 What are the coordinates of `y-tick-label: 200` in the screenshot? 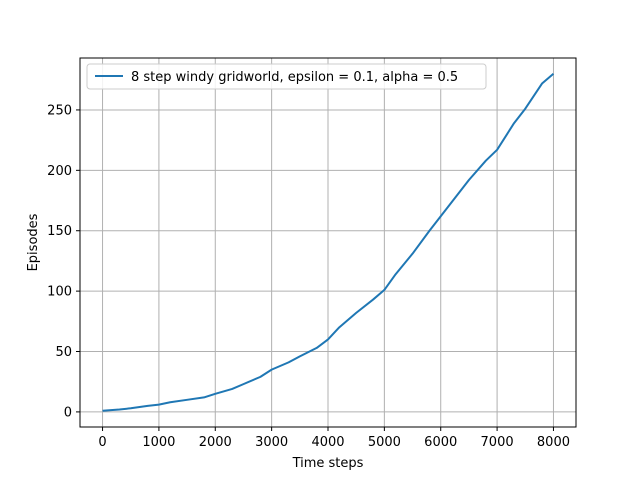 It's located at (59, 171).